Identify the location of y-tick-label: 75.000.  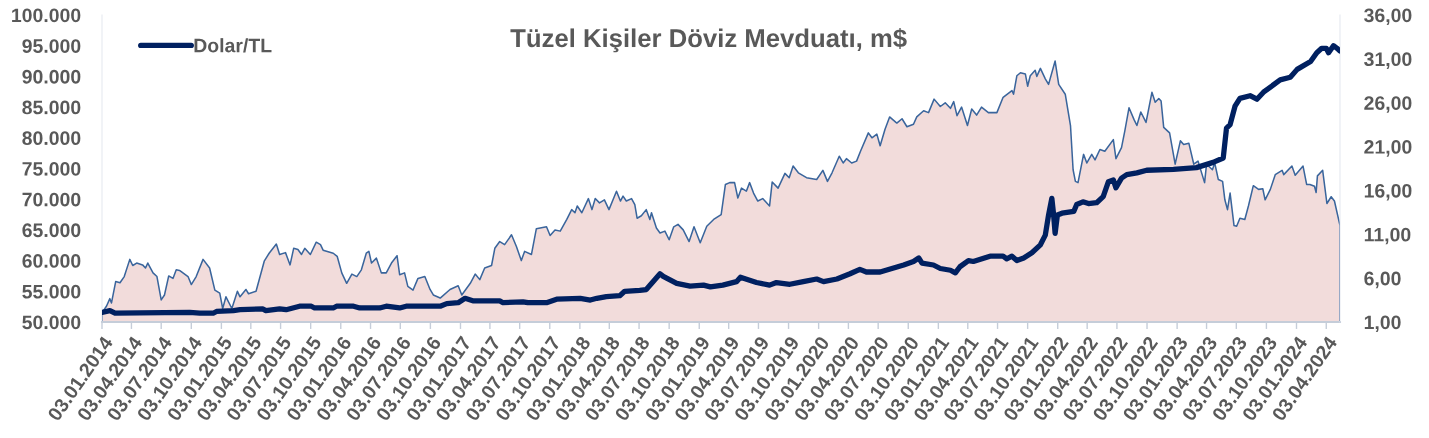
(51, 168).